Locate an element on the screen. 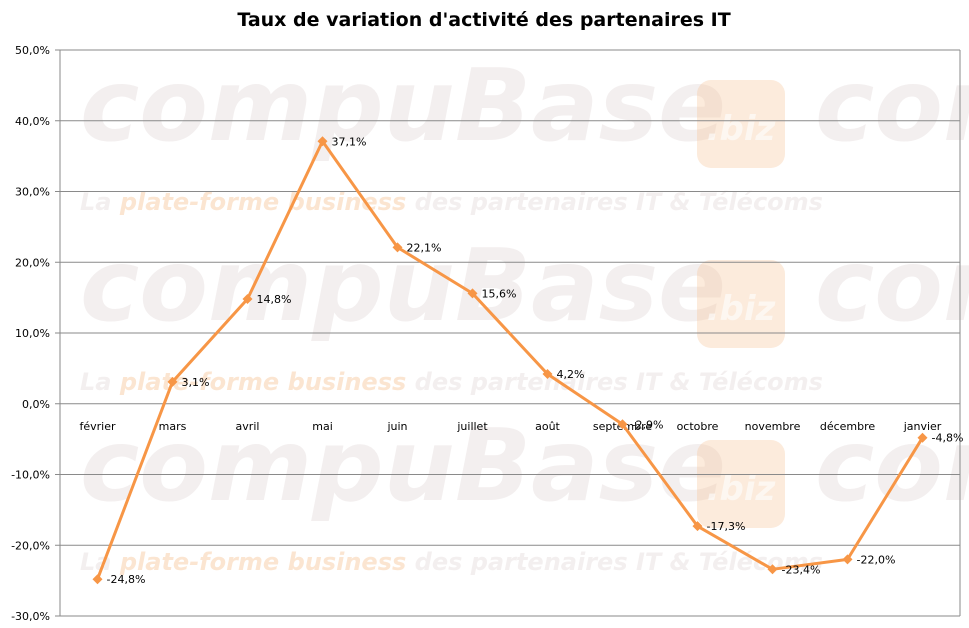 The image size is (969, 628). data-label: -22,0% is located at coordinates (876, 559).